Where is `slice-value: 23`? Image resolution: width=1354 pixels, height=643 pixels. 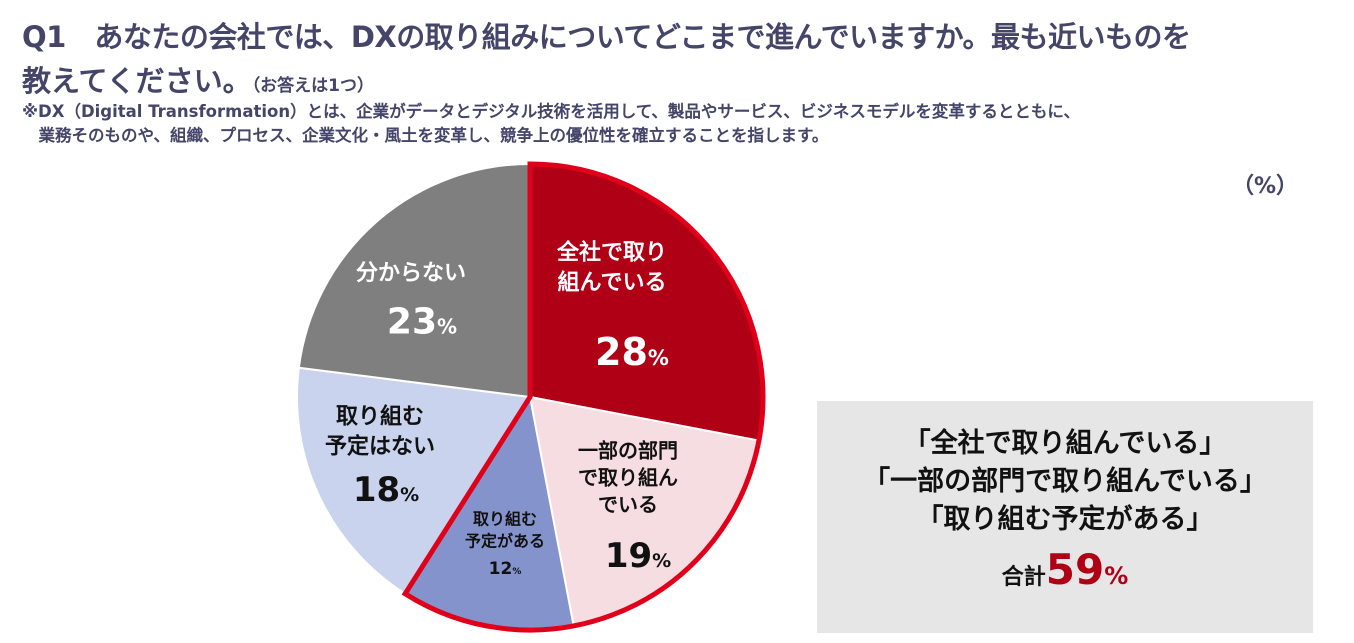
slice-value: 23 is located at coordinates (412, 322).